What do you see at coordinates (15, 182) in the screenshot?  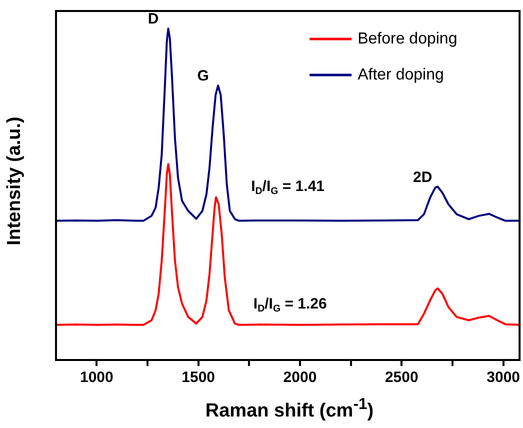 I see `y-axis-title: Intensity (a.u.)` at bounding box center [15, 182].